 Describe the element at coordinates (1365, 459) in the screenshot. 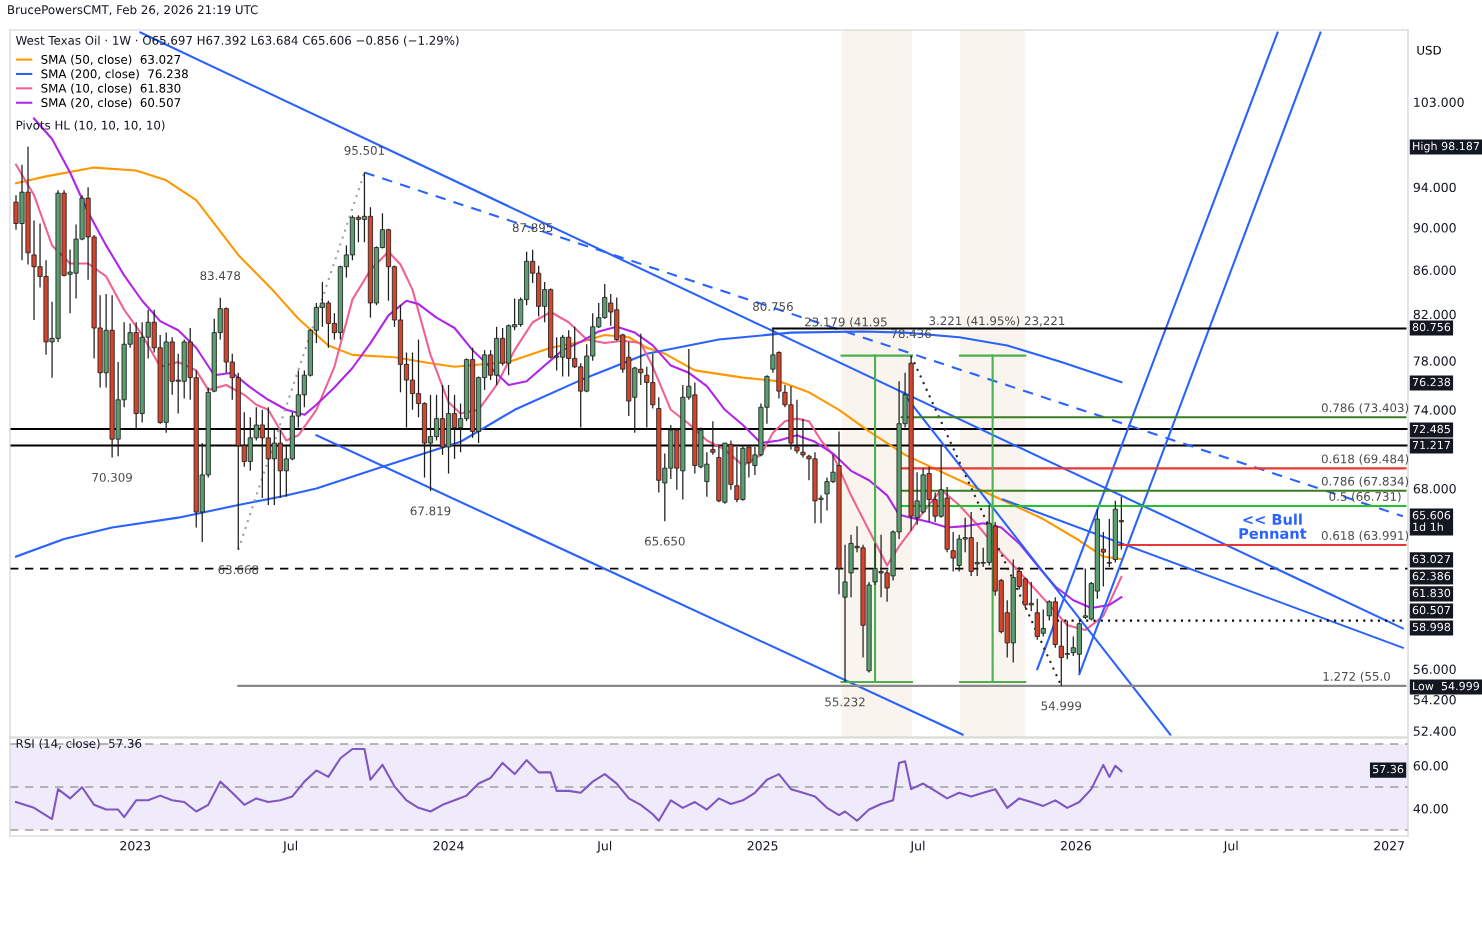

I see `annotation: 0.618 (69.484)` at that location.